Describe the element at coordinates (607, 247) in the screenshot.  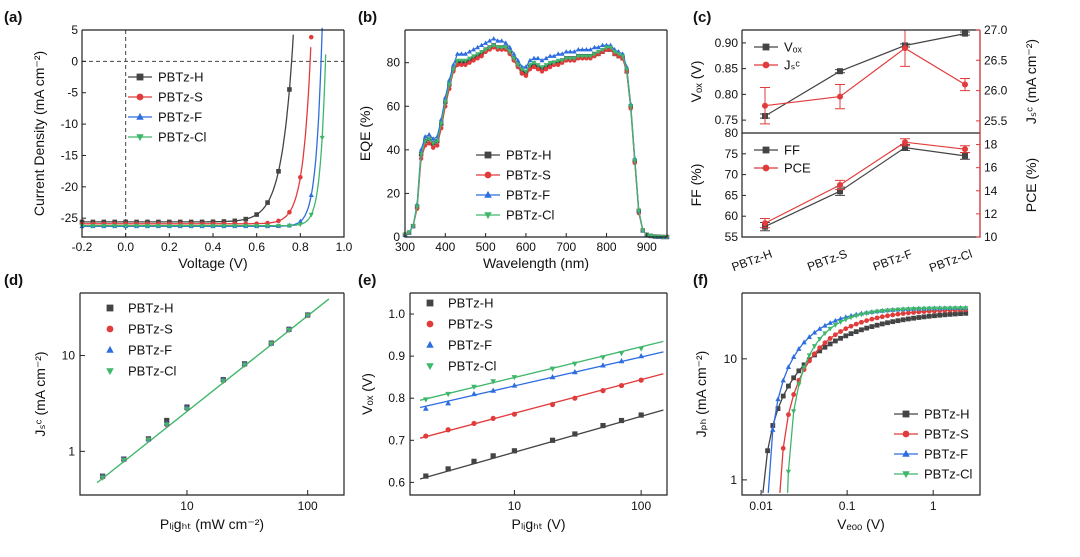
I see `x-tick-label-b: 800` at that location.